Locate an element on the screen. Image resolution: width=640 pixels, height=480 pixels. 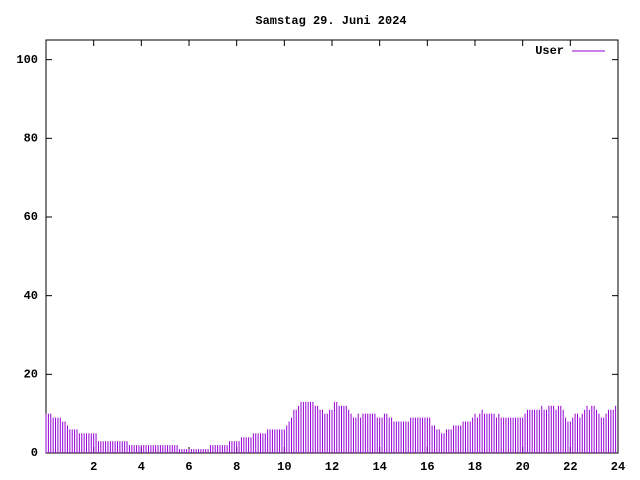
x-tick-label: 14 is located at coordinates (379, 467).